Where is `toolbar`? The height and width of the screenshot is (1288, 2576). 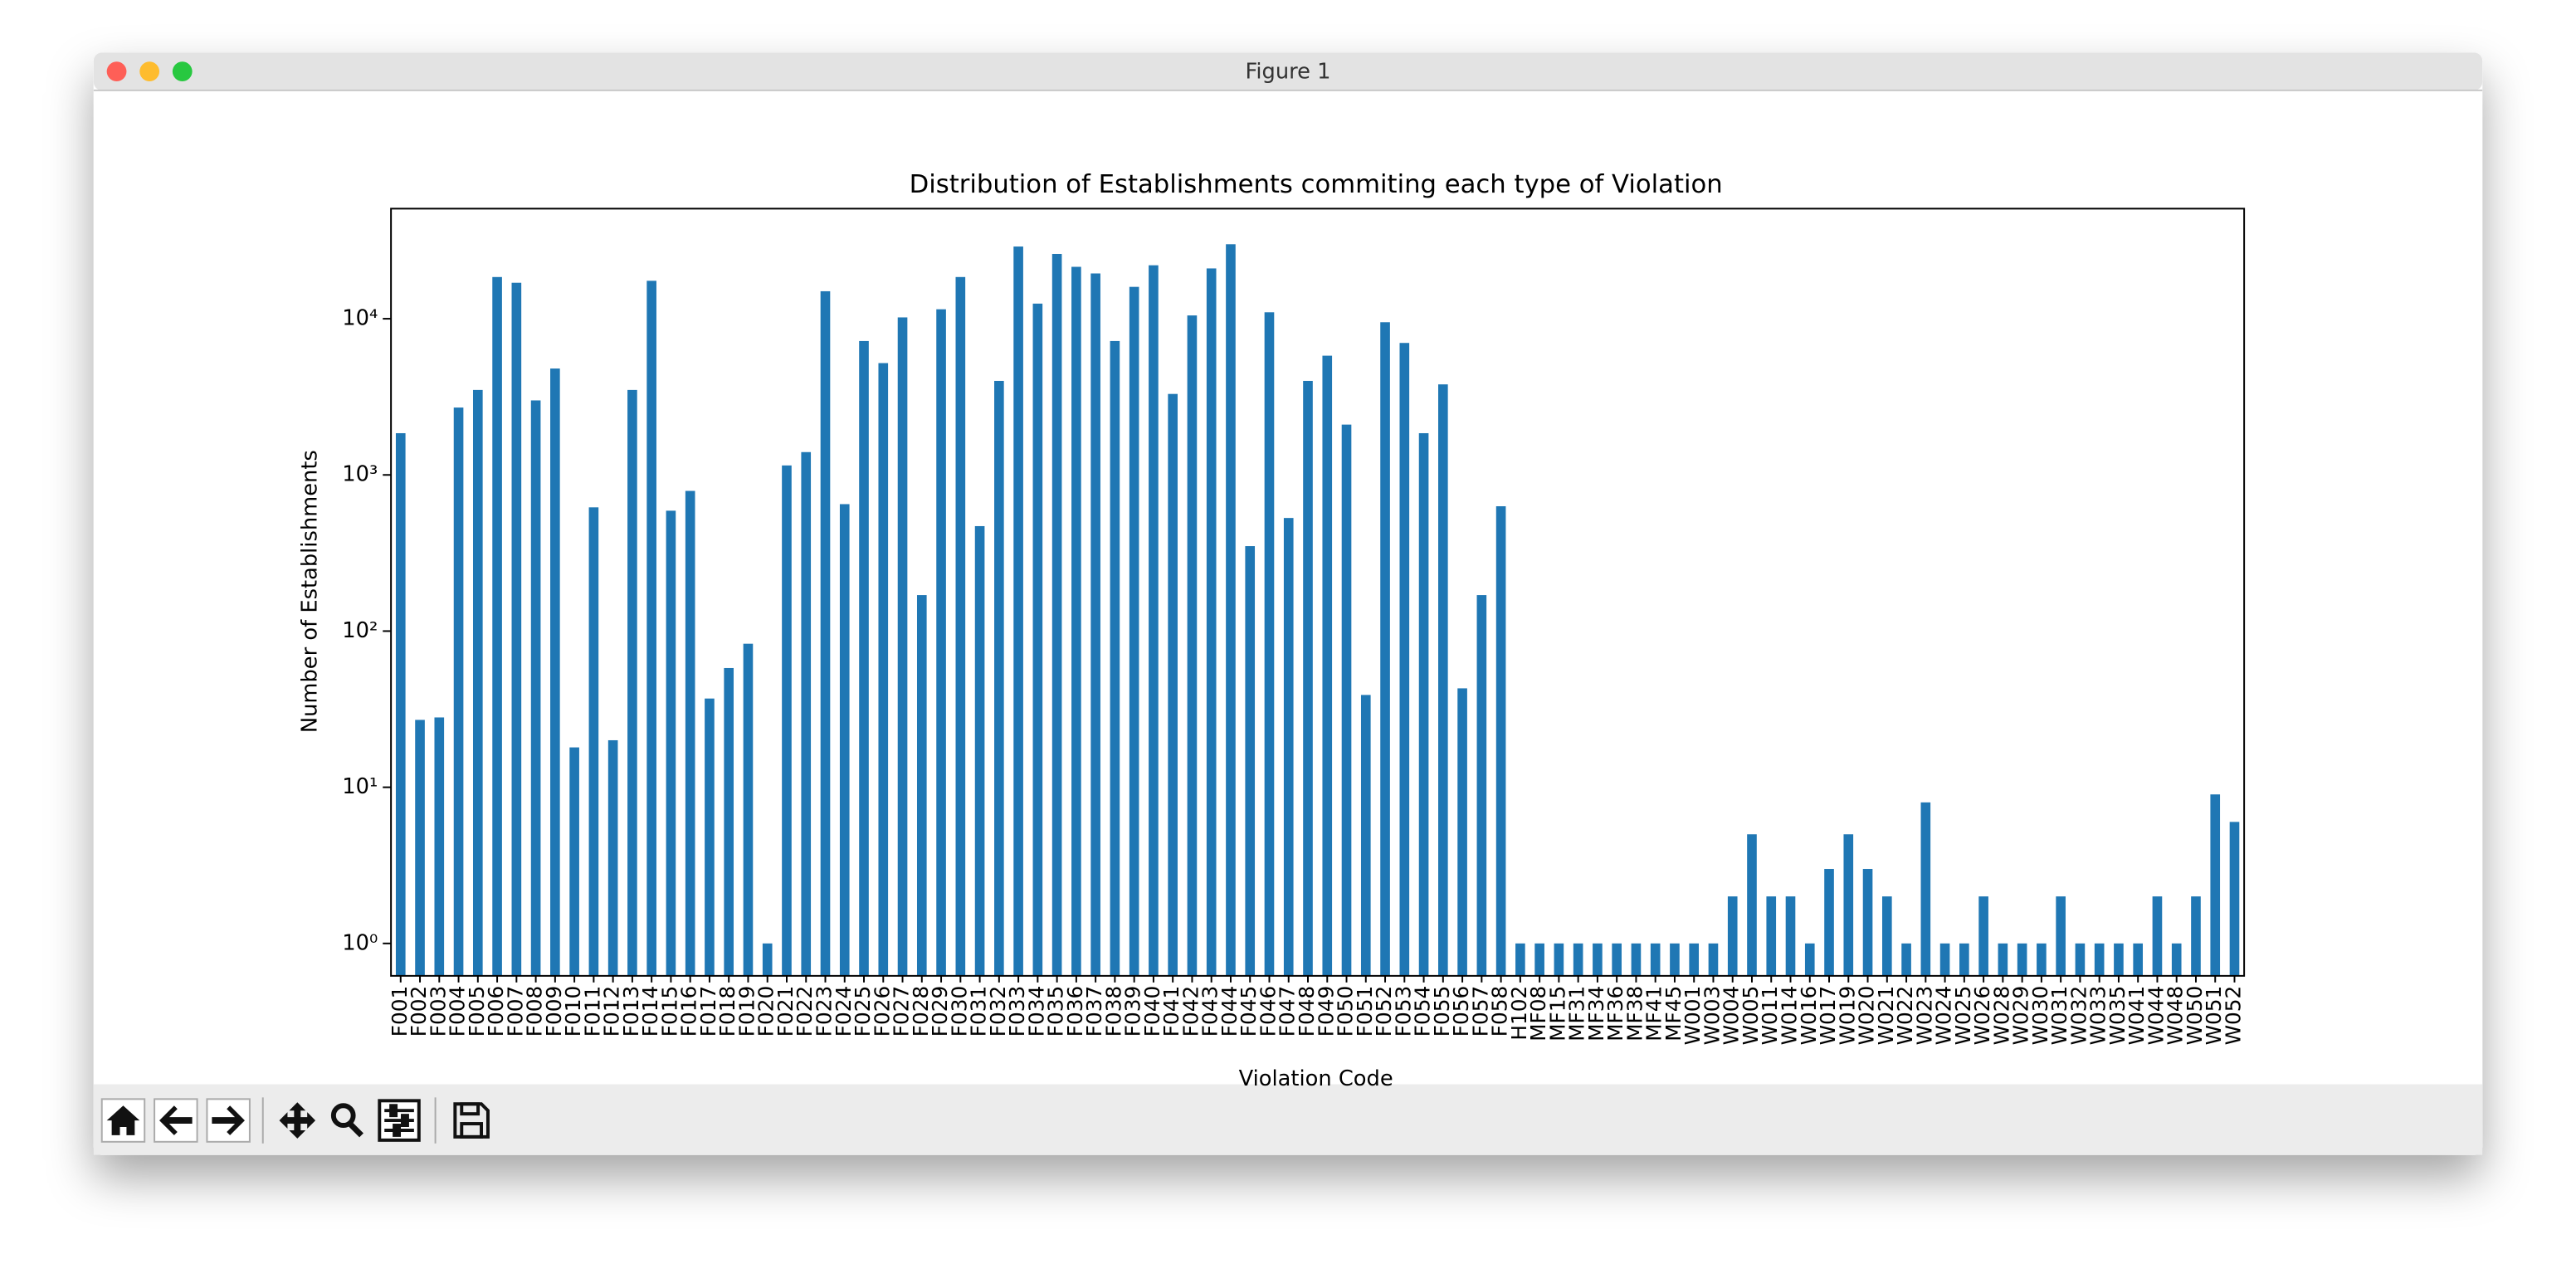
toolbar is located at coordinates (1288, 1119).